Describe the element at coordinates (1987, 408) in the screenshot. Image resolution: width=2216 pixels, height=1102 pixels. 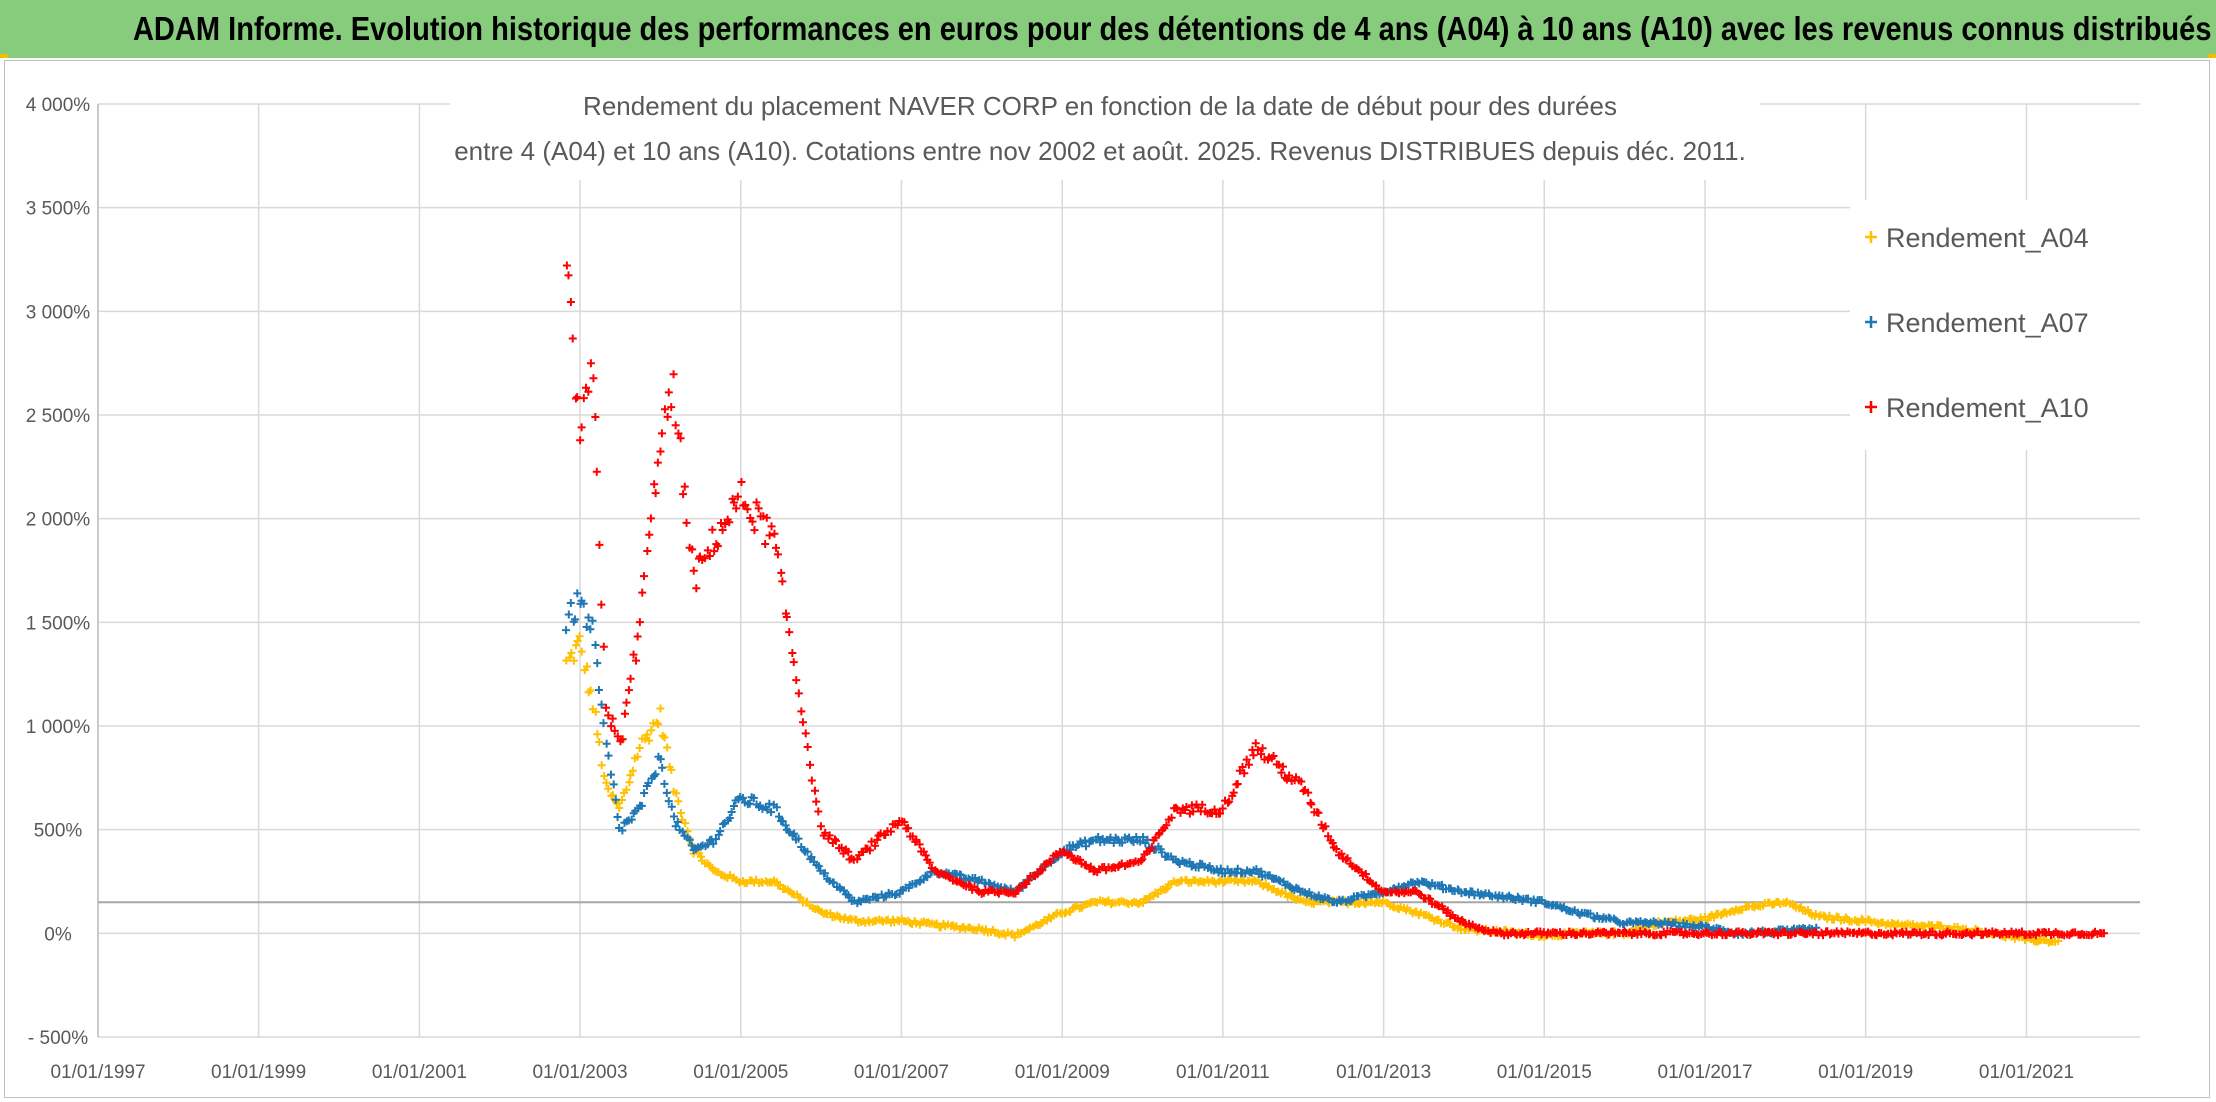
I see `legend-label: Rendement_A10` at that location.